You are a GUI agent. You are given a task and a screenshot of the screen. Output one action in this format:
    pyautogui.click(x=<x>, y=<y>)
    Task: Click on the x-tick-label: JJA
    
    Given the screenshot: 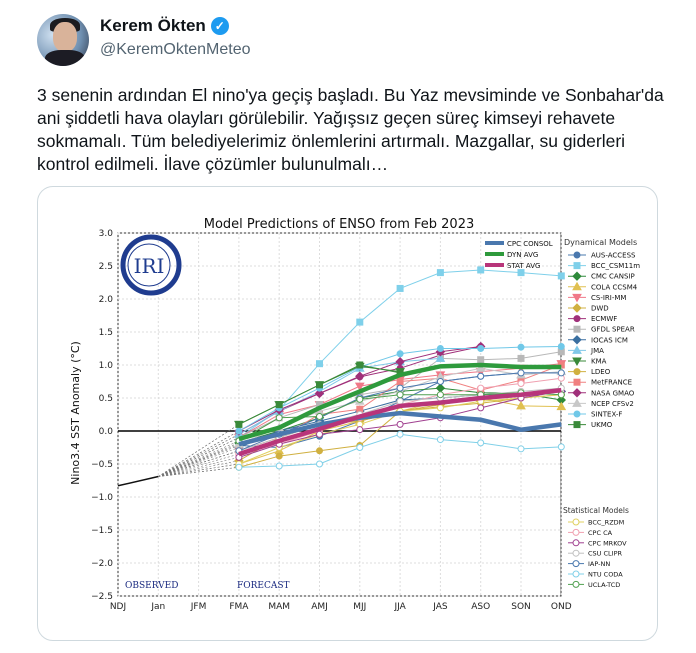 What is the action you would take?
    pyautogui.click(x=399, y=607)
    